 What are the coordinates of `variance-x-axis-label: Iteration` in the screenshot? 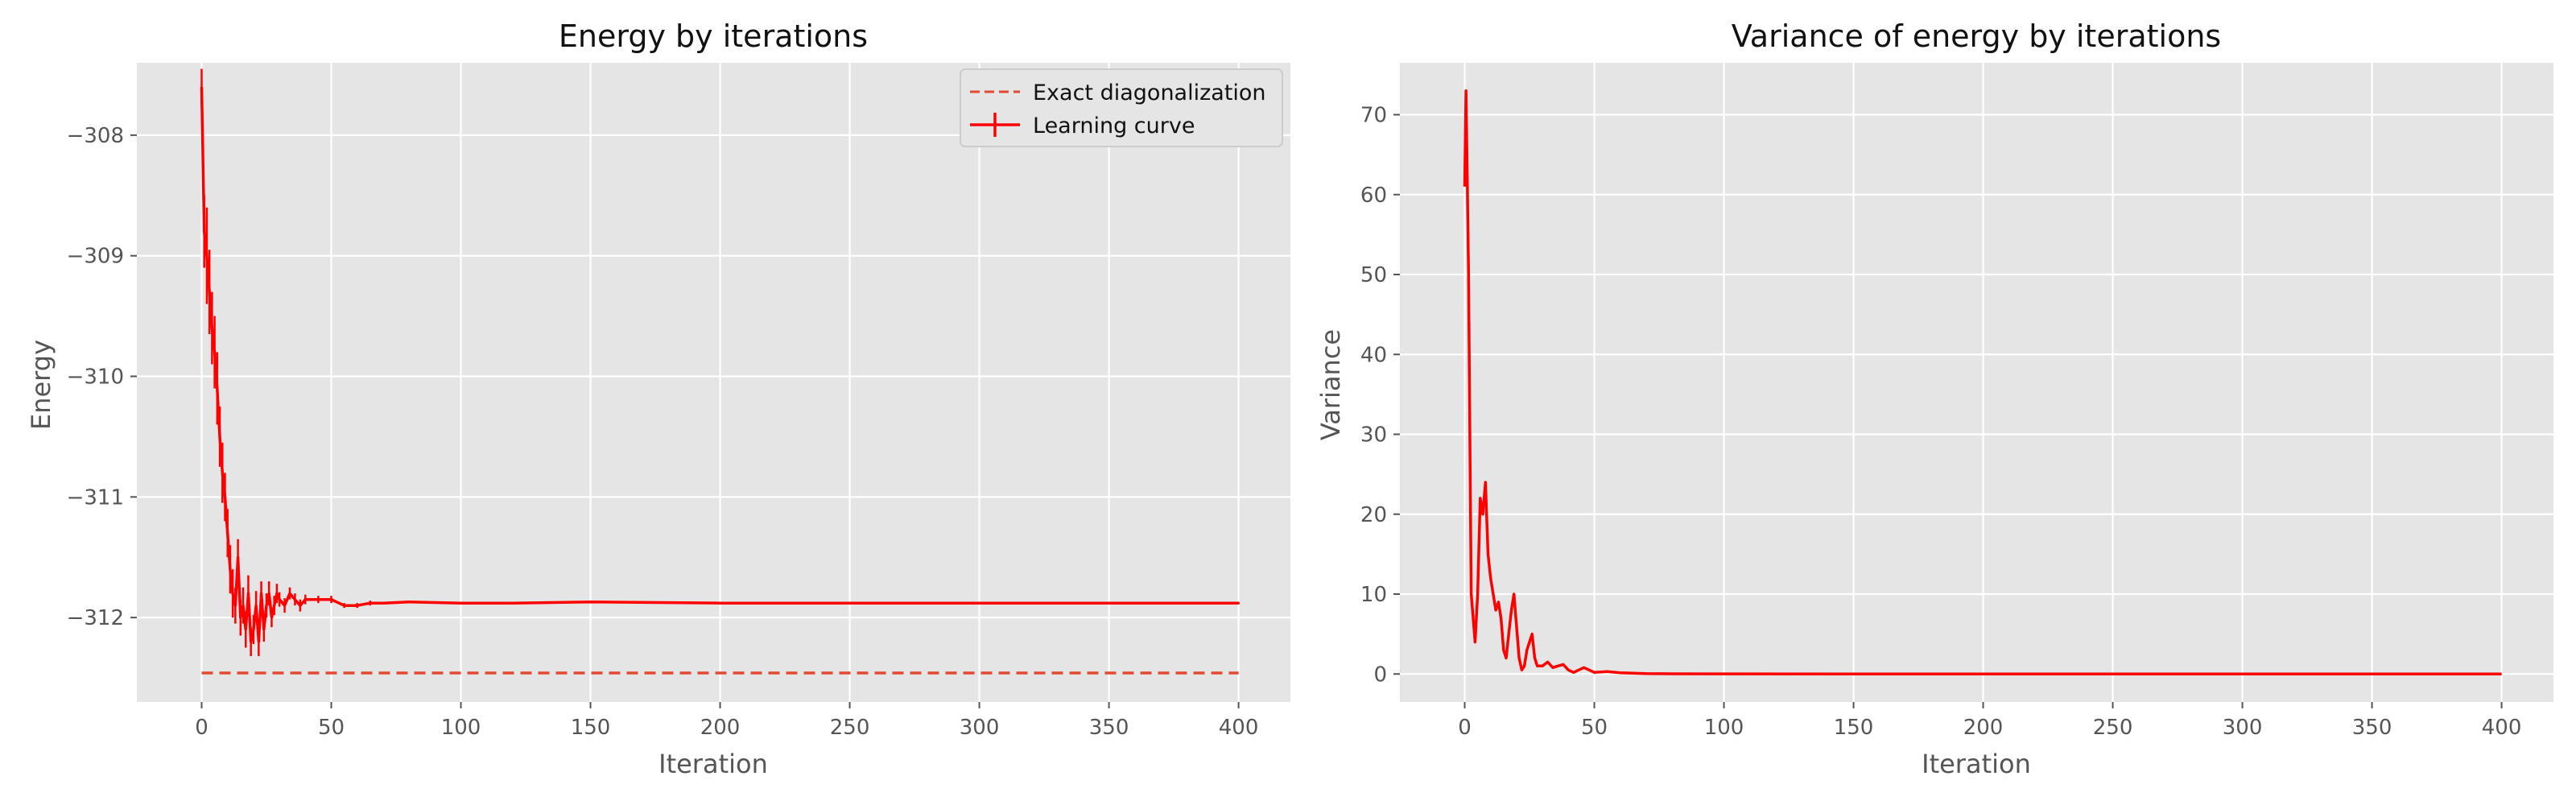 It's located at (1976, 764).